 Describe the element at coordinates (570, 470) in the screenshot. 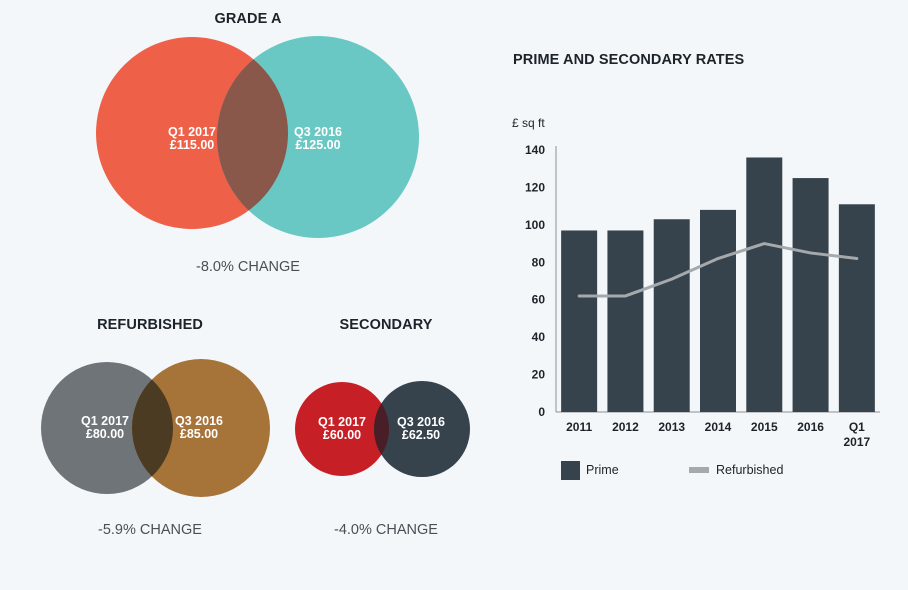

I see `legend-prime-swatch` at that location.